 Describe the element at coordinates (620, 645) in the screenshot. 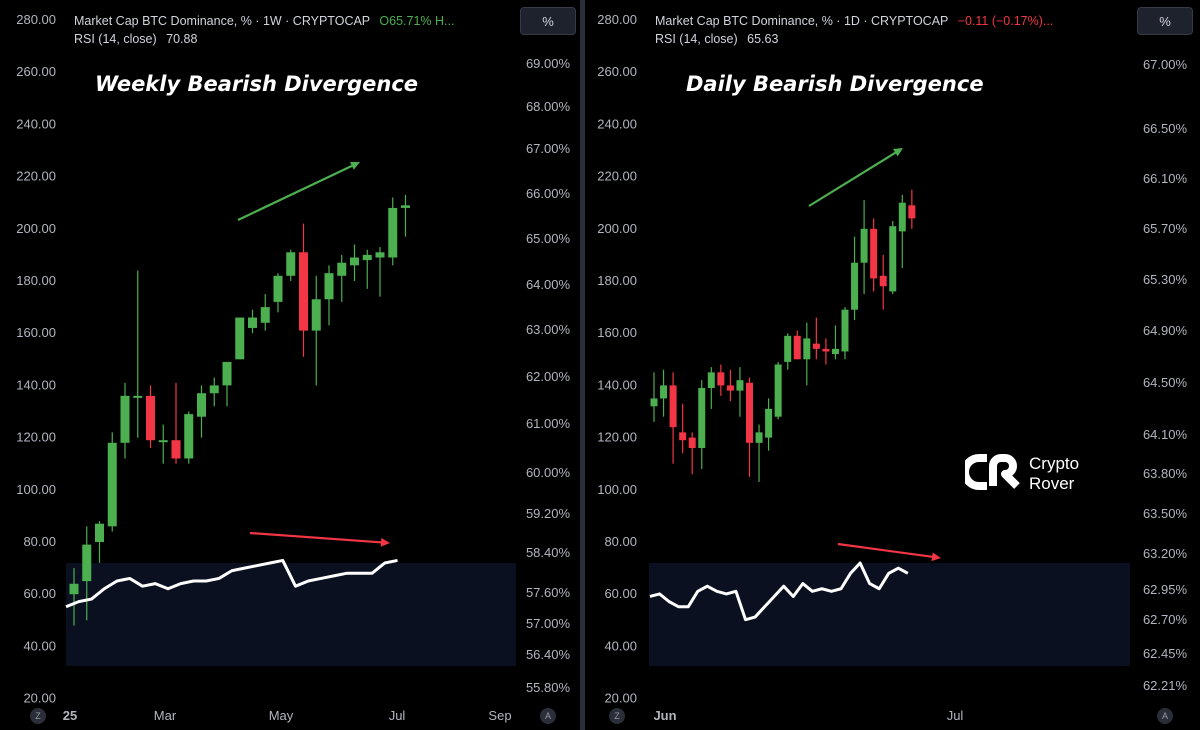

I see `daily-left-axis-tick: 40.00` at that location.